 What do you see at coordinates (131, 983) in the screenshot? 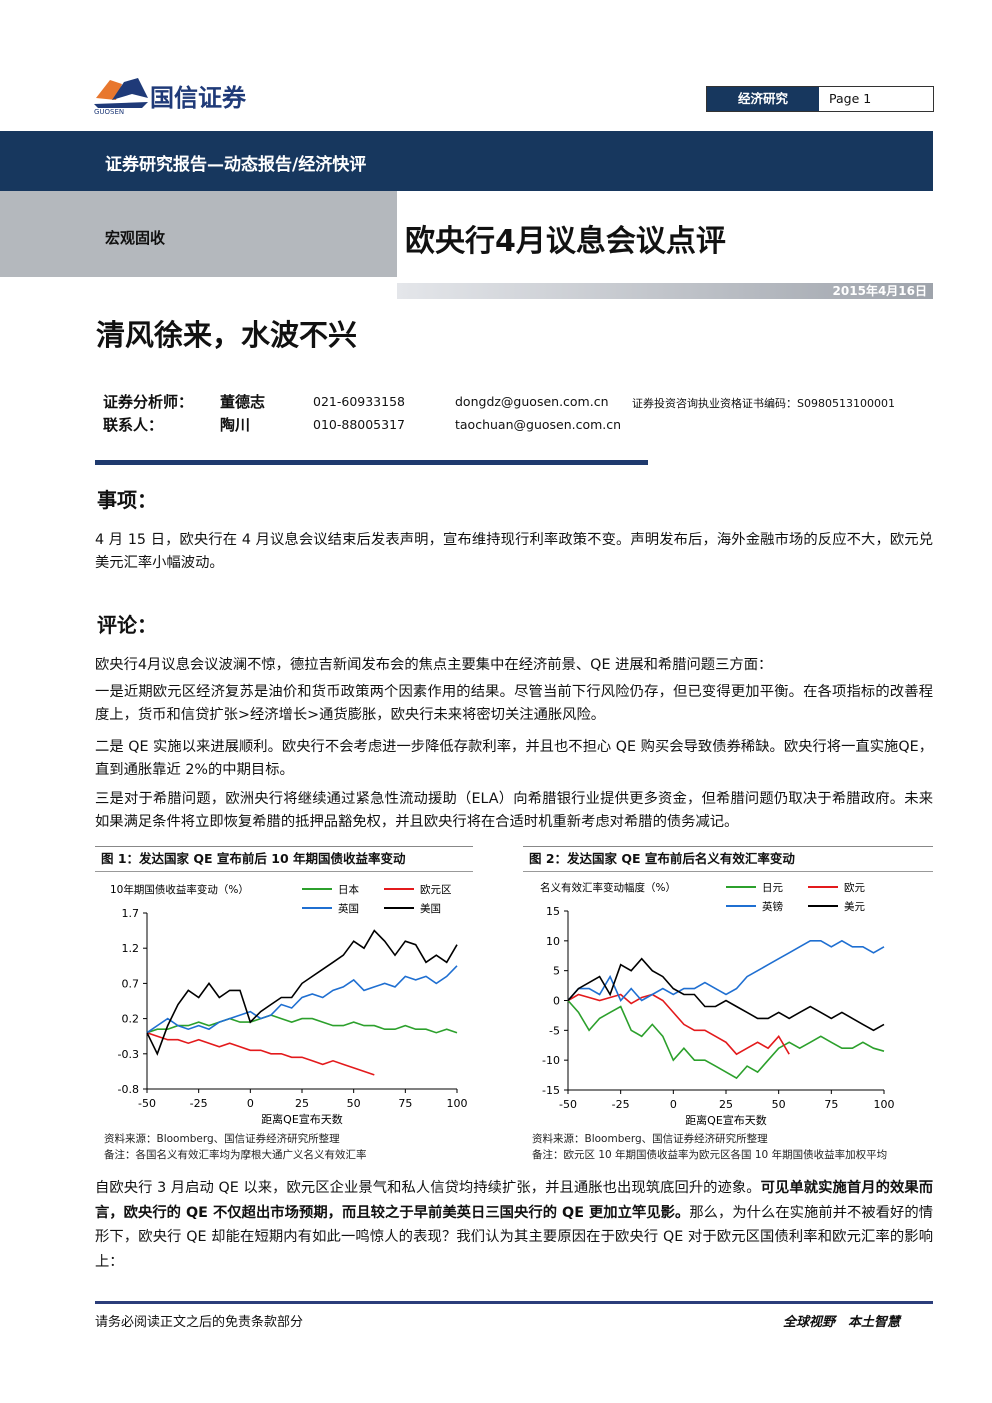
I see `y-tick-label: 0.7` at bounding box center [131, 983].